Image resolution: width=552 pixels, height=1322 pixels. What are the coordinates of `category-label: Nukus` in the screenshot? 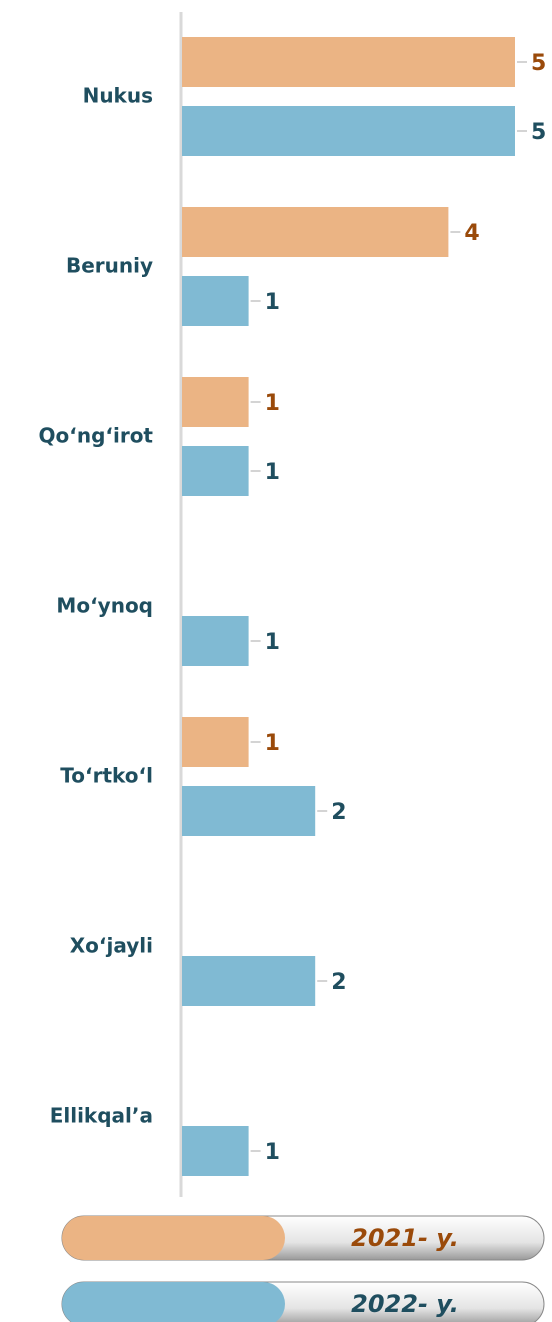 It's located at (118, 96).